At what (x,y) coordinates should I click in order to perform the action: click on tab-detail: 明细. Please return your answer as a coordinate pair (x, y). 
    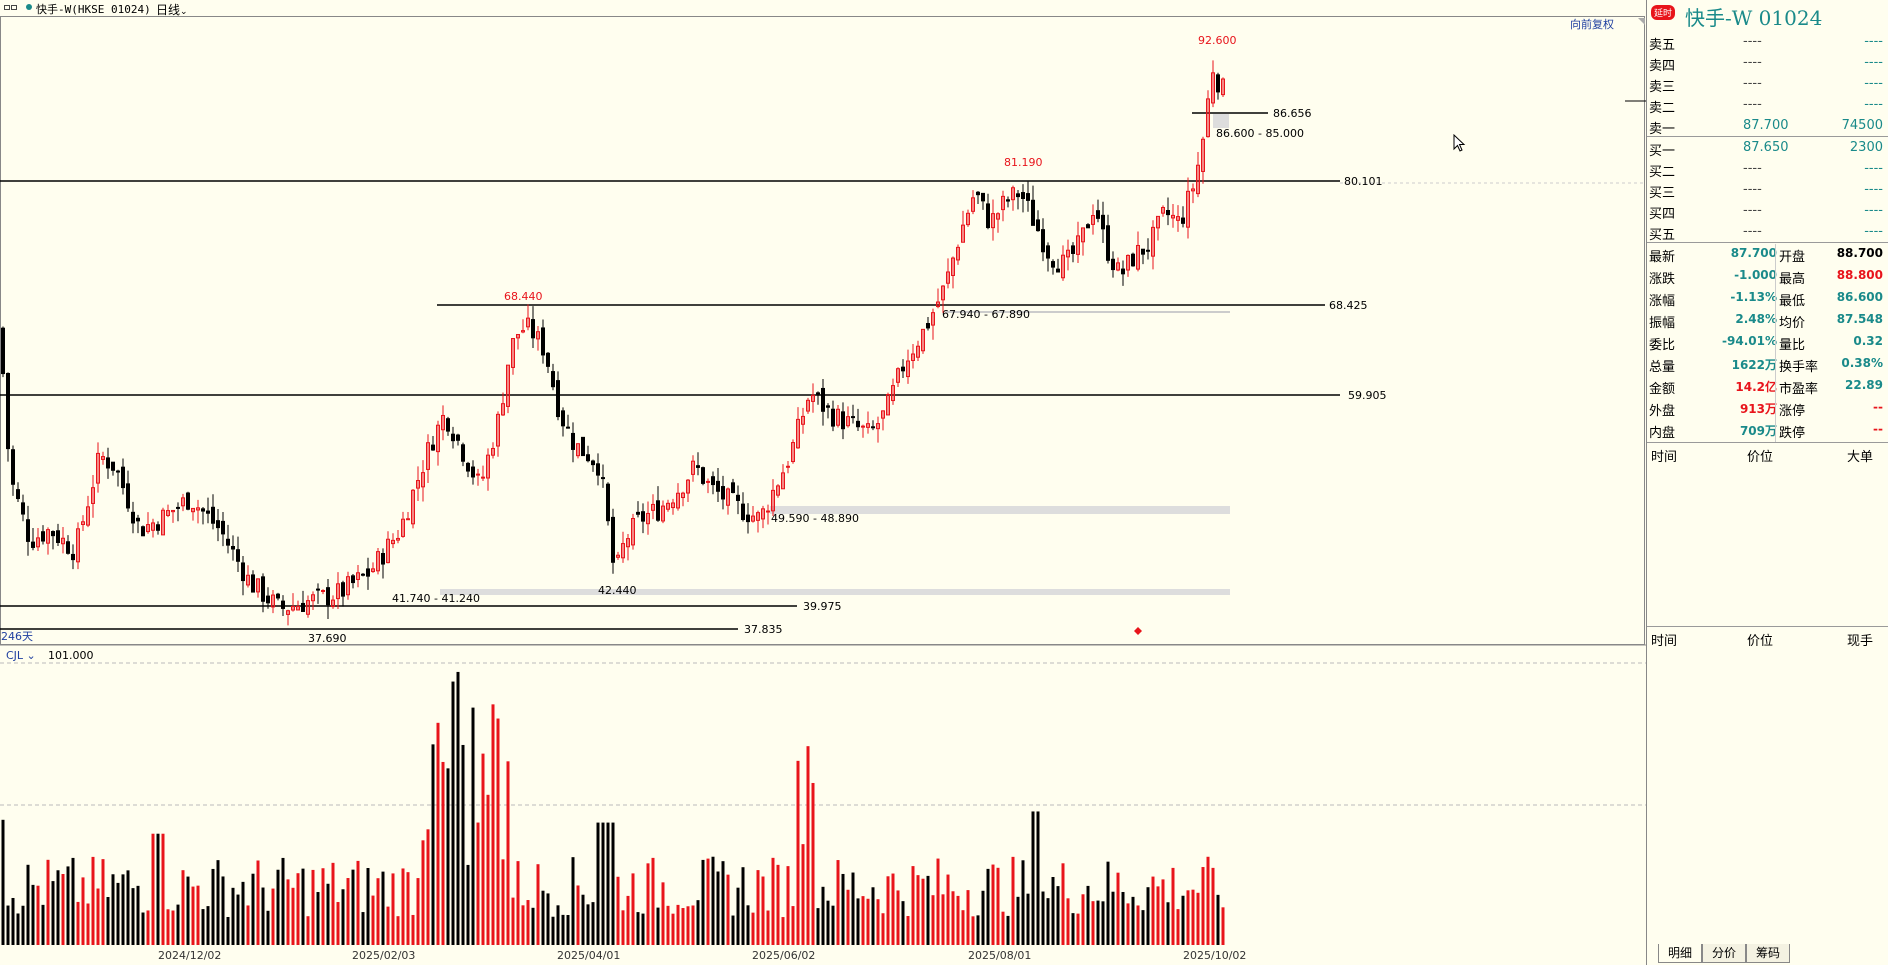
    Looking at the image, I should click on (1680, 953).